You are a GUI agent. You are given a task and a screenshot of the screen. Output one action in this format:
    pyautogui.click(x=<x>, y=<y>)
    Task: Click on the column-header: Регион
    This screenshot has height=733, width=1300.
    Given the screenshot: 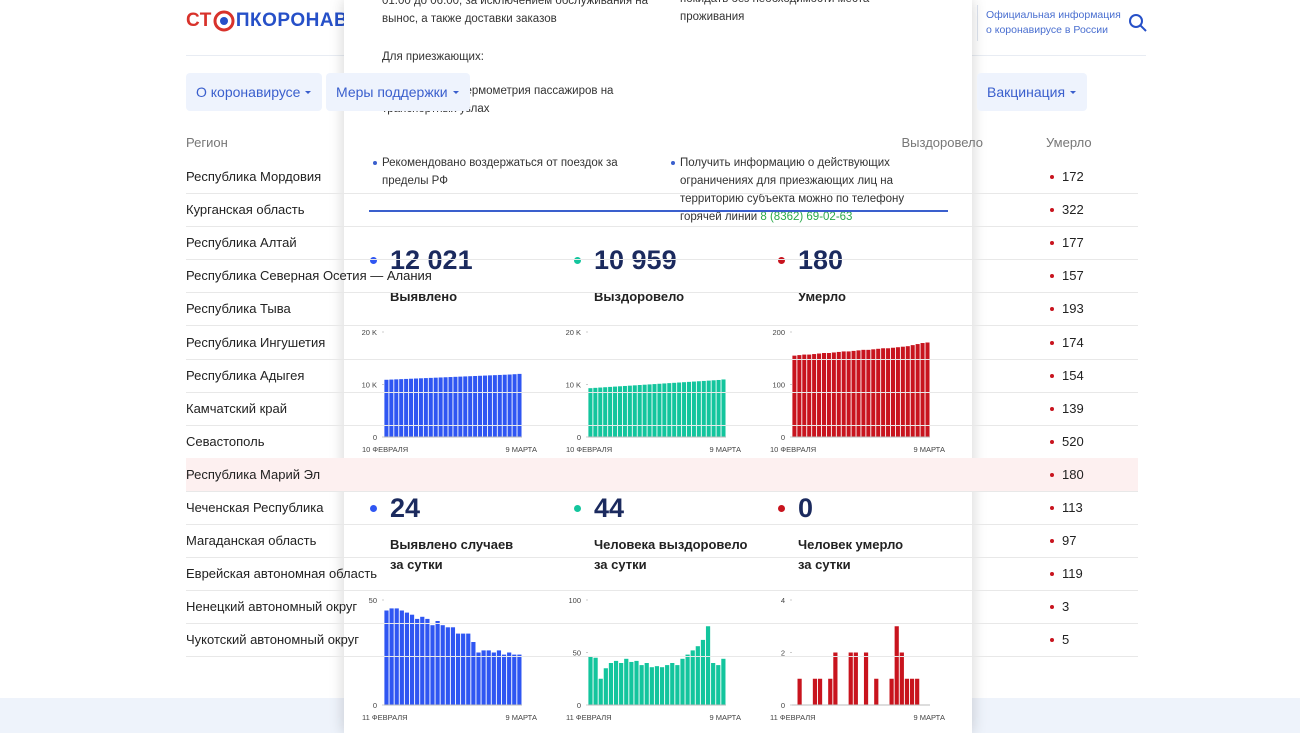 What is the action you would take?
    pyautogui.click(x=207, y=142)
    